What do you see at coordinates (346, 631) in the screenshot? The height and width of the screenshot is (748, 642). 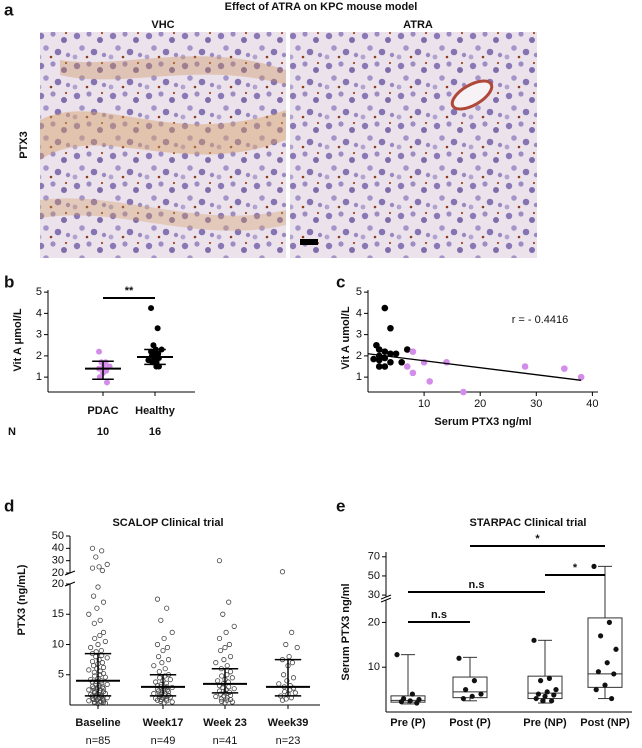 I see `y-axis-label: Serum PTX3 ng/ml` at bounding box center [346, 631].